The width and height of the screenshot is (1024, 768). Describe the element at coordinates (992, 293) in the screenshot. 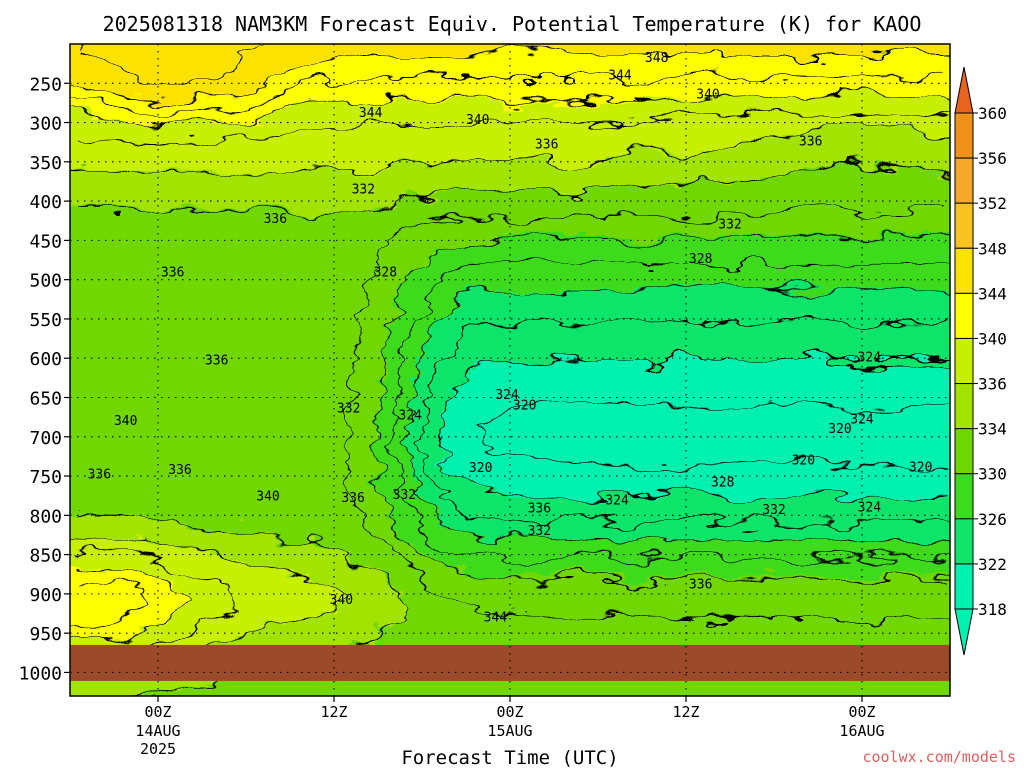

I see `colorbar-label: 344` at that location.